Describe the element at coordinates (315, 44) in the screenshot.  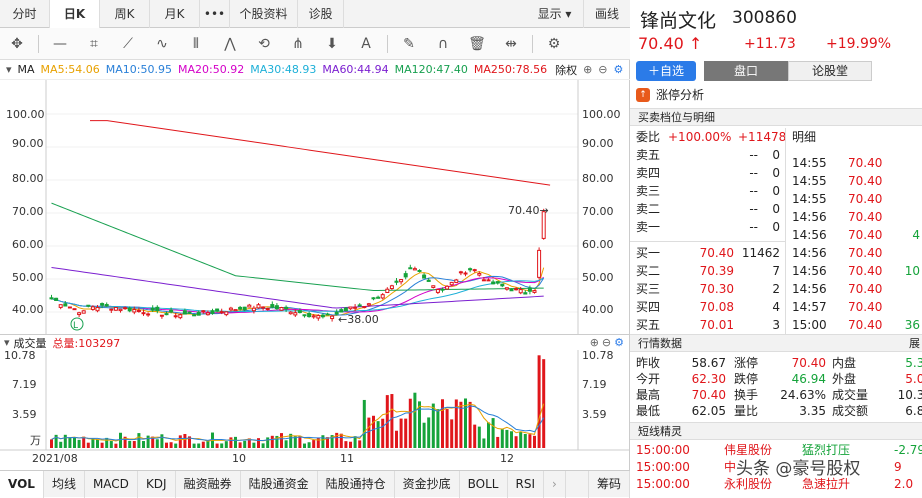
I see `drawing-toolbar: ✥ — ⌗ ⟋ ∿ ⦀ ⋀ ⟲ ⋔ ⬇ A ✎ ∩ 🗑 ⇹ ⚙` at that location.